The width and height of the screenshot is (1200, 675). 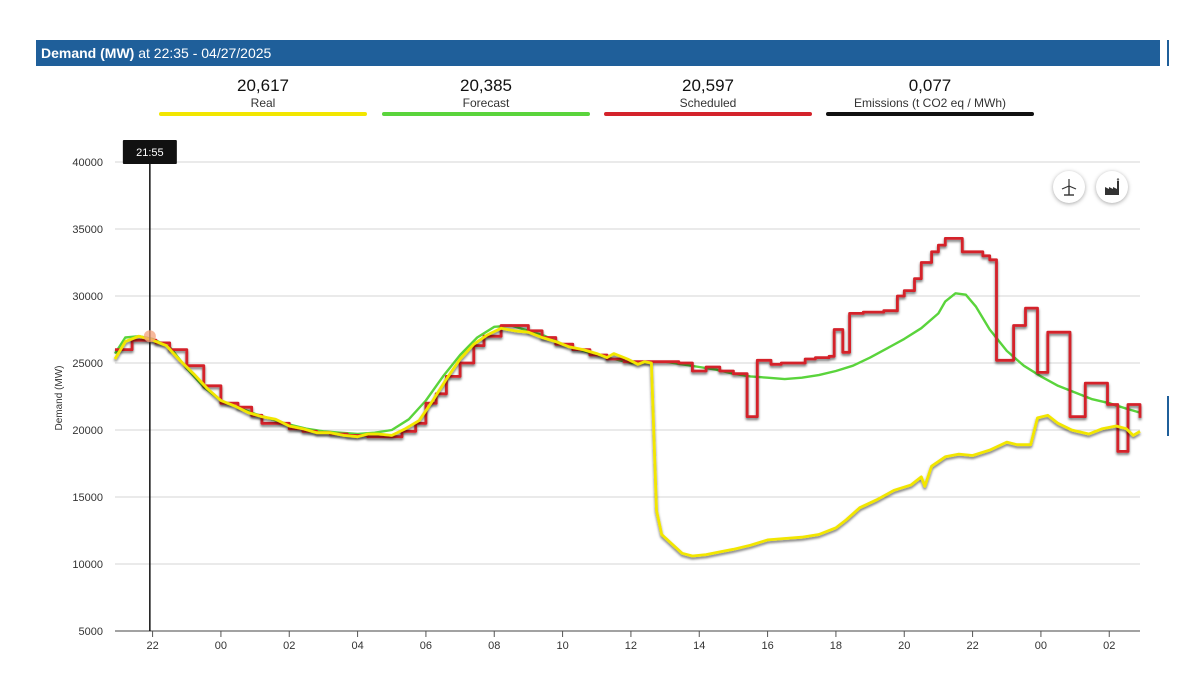 What do you see at coordinates (149, 336) in the screenshot?
I see `cursor-marker` at bounding box center [149, 336].